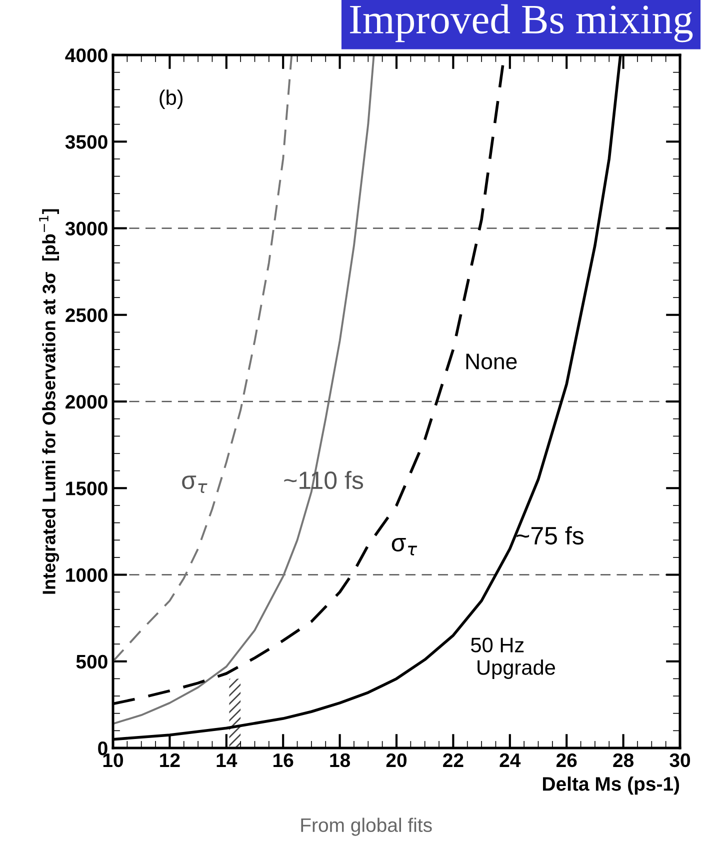 The image size is (704, 862). I want to click on annotation: 50 Hz Upgrade, so click(513, 658).